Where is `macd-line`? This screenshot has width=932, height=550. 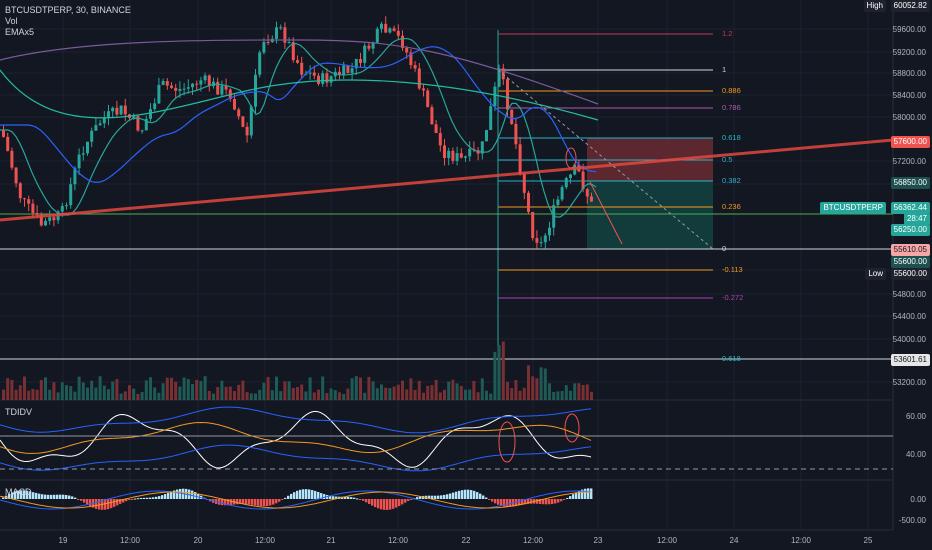 macd-line is located at coordinates (296, 500).